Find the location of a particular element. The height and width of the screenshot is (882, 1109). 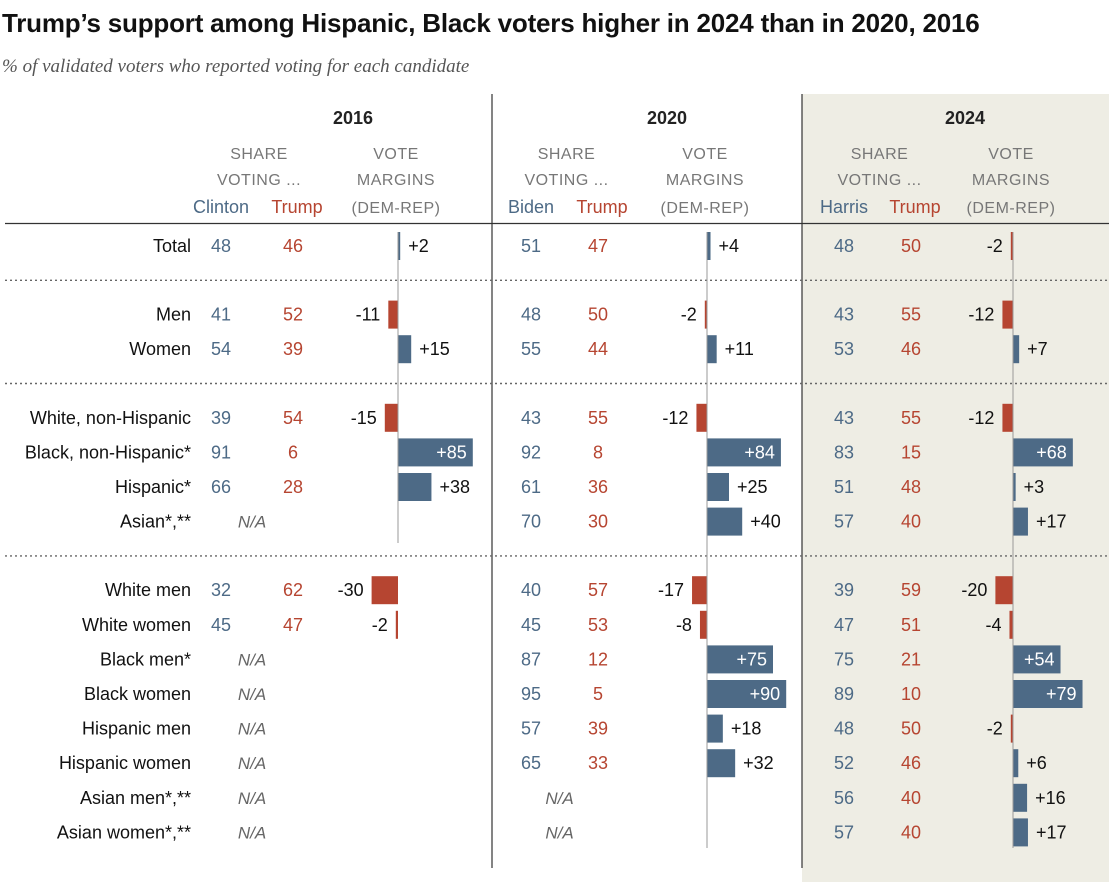

margin-label: +15 is located at coordinates (434, 349).